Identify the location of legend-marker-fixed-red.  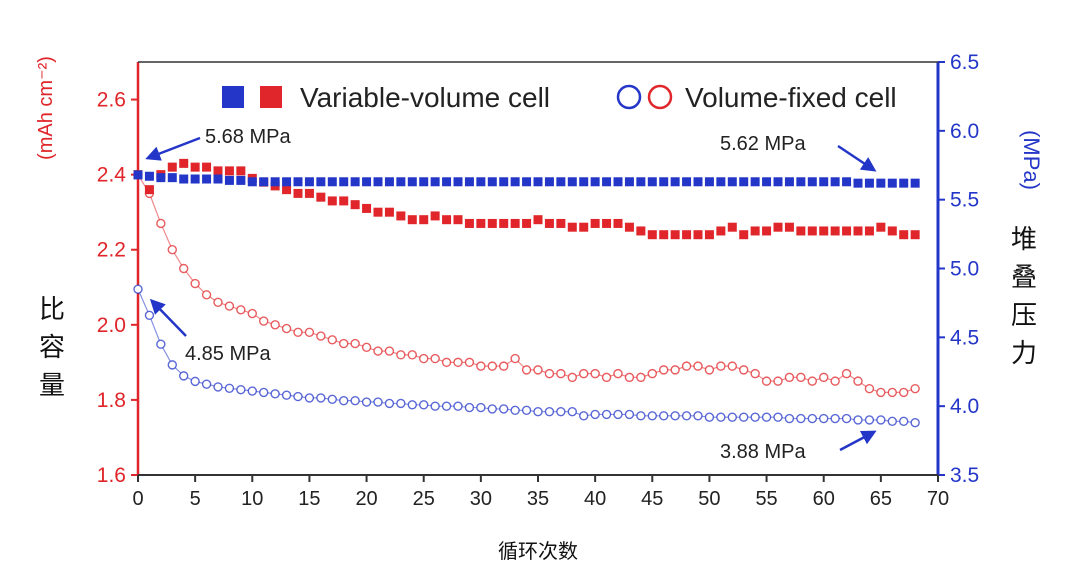
(660, 97).